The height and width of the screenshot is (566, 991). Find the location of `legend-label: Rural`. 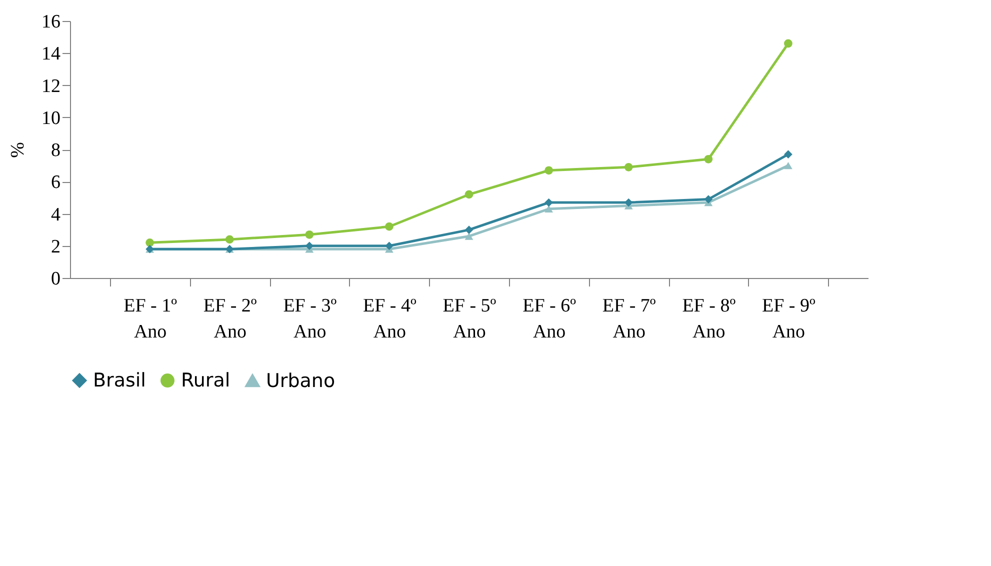

legend-label: Rural is located at coordinates (205, 381).